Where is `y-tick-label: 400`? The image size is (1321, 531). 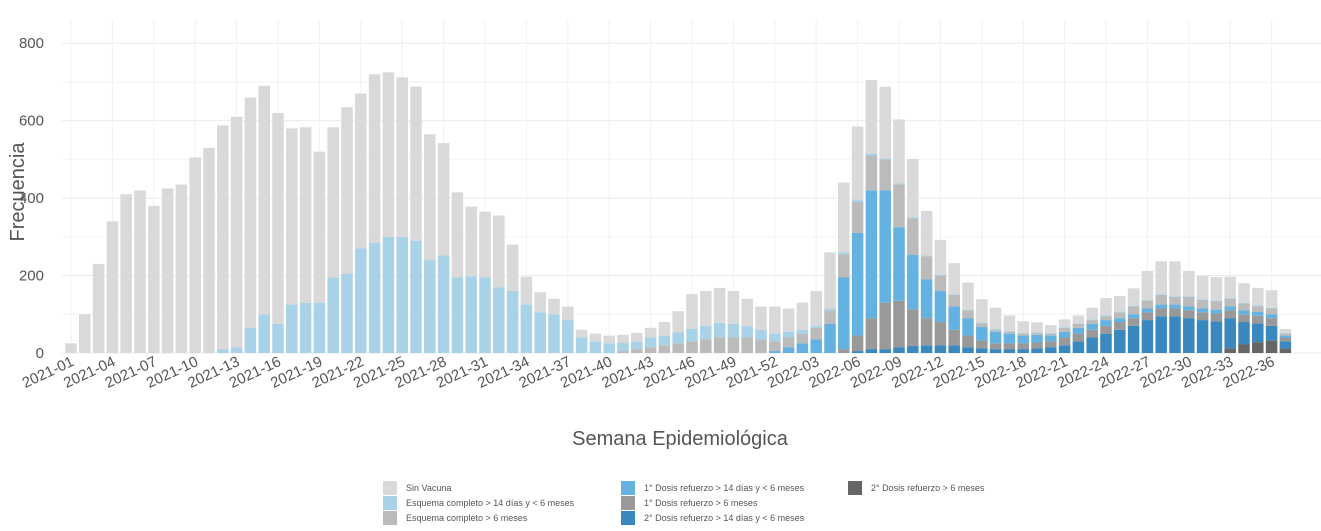 y-tick-label: 400 is located at coordinates (31, 198).